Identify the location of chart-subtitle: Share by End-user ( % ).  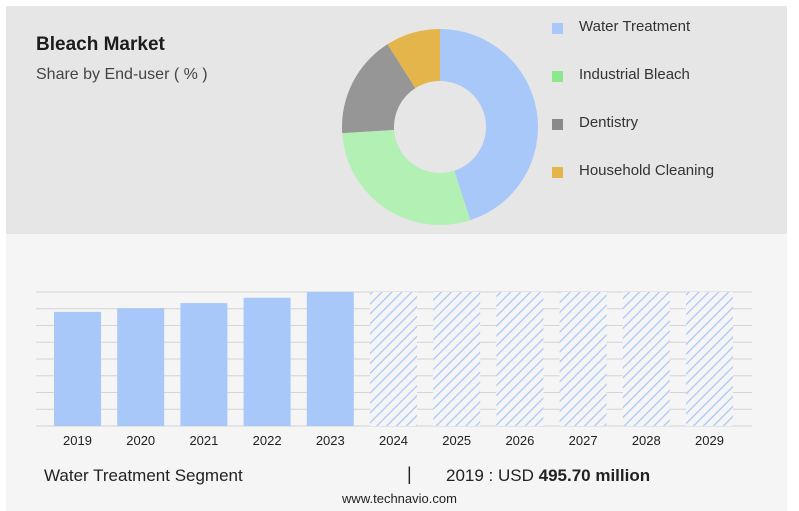
(122, 74).